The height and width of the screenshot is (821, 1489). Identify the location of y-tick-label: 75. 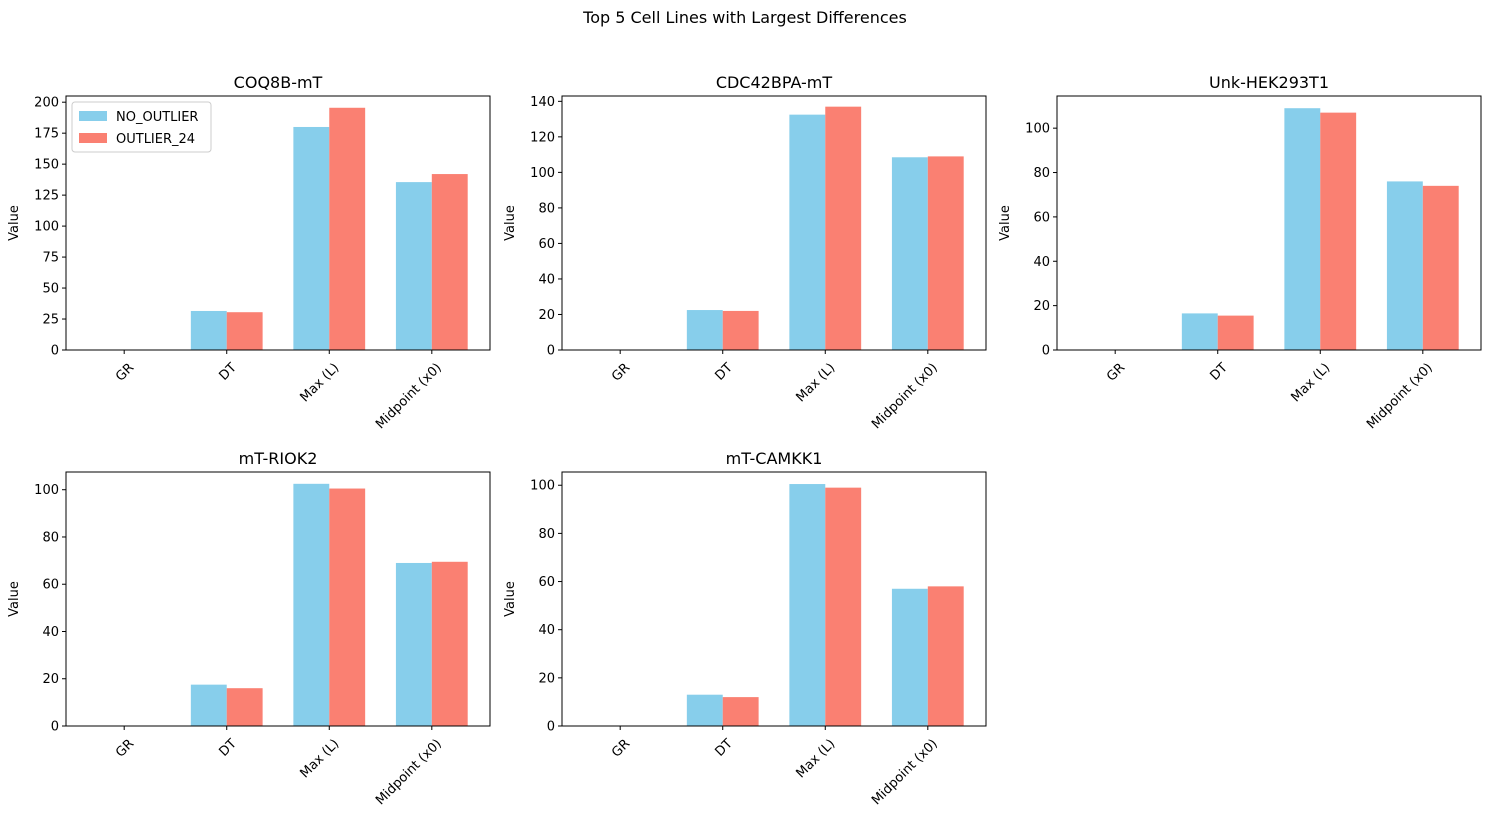
(50, 258).